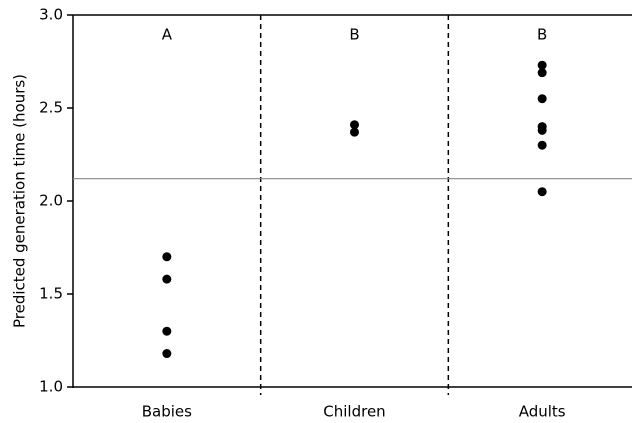  What do you see at coordinates (354, 412) in the screenshot?
I see `x-tick-label: Children` at bounding box center [354, 412].